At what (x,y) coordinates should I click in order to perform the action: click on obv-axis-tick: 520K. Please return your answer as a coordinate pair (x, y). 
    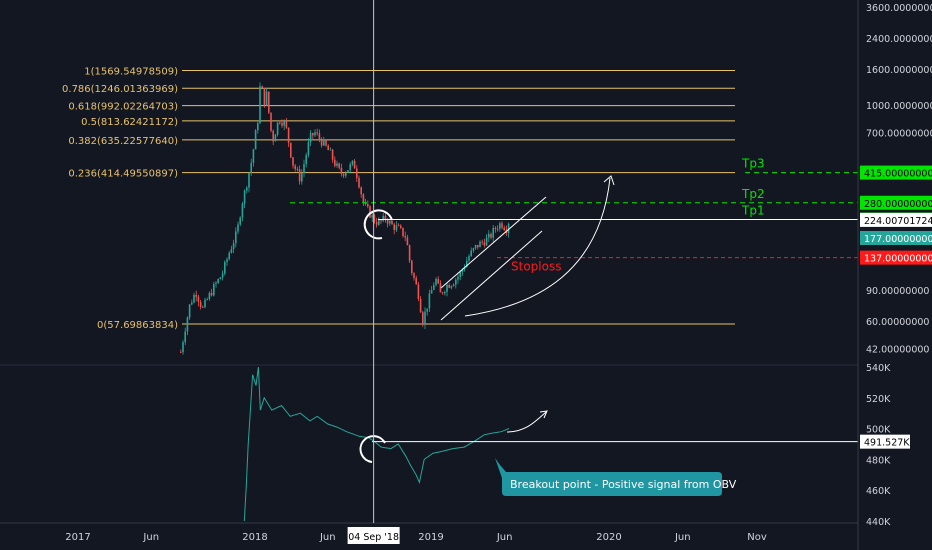
    Looking at the image, I should click on (878, 399).